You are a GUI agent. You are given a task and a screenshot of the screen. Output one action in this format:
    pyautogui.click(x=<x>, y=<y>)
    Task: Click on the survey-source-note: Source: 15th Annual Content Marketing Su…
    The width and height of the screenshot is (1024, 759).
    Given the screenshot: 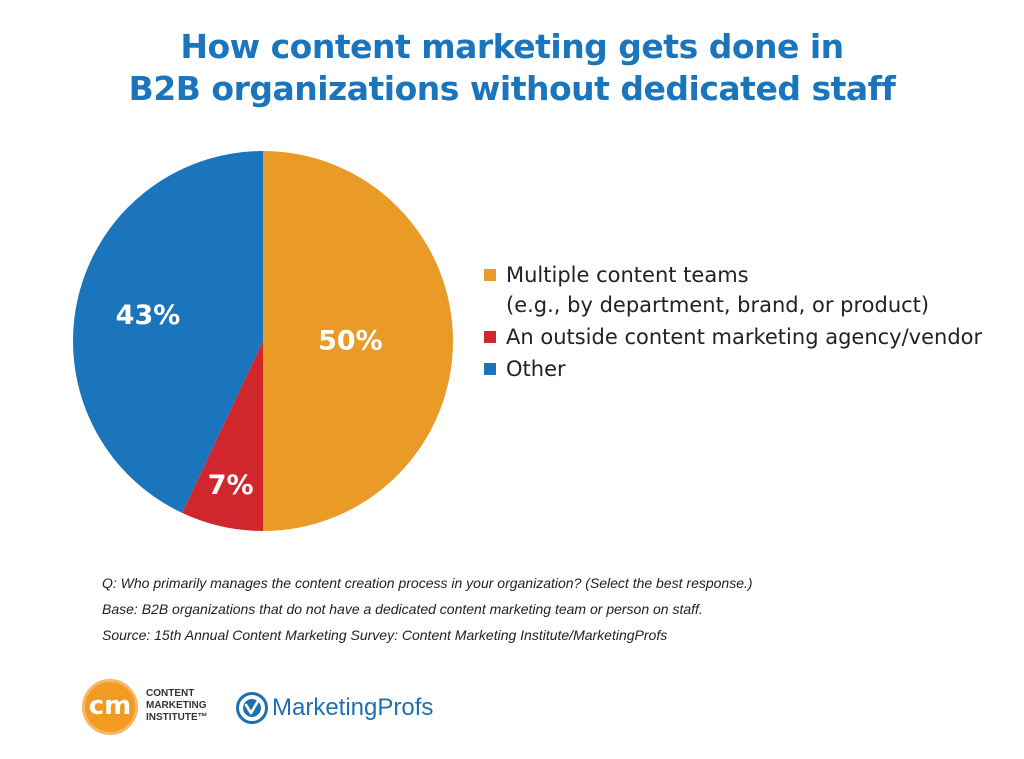 What is the action you would take?
    pyautogui.click(x=385, y=635)
    